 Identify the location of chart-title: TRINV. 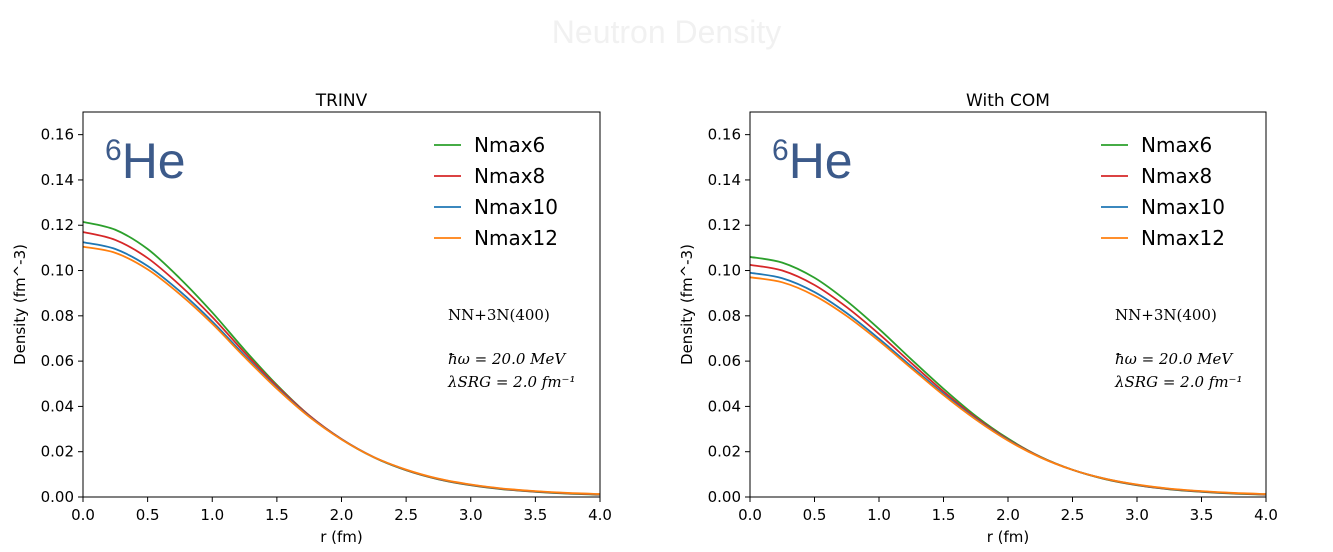
(341, 101).